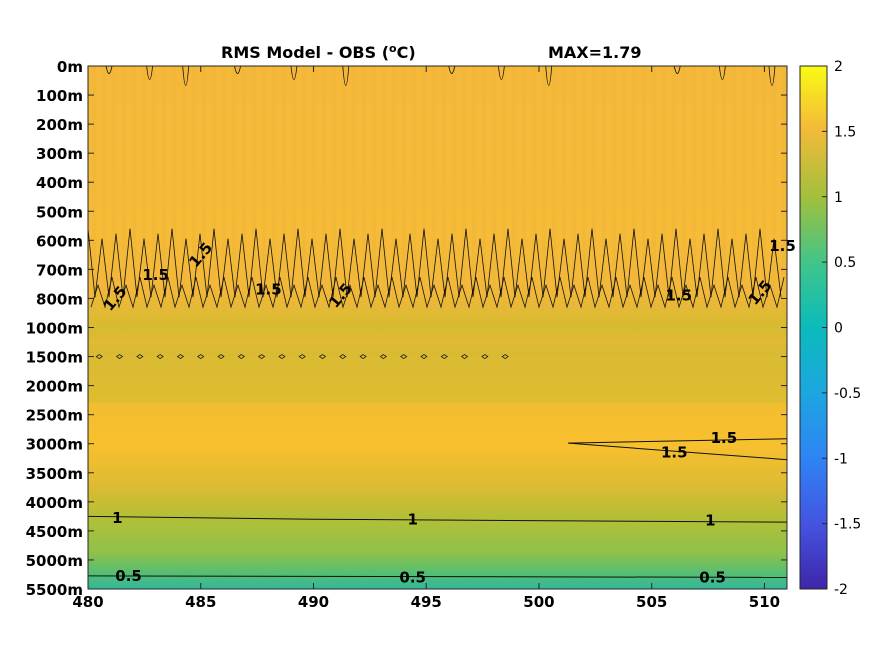 Image resolution: width=875 pixels, height=656 pixels. I want to click on x-tick-label: 500, so click(538, 602).